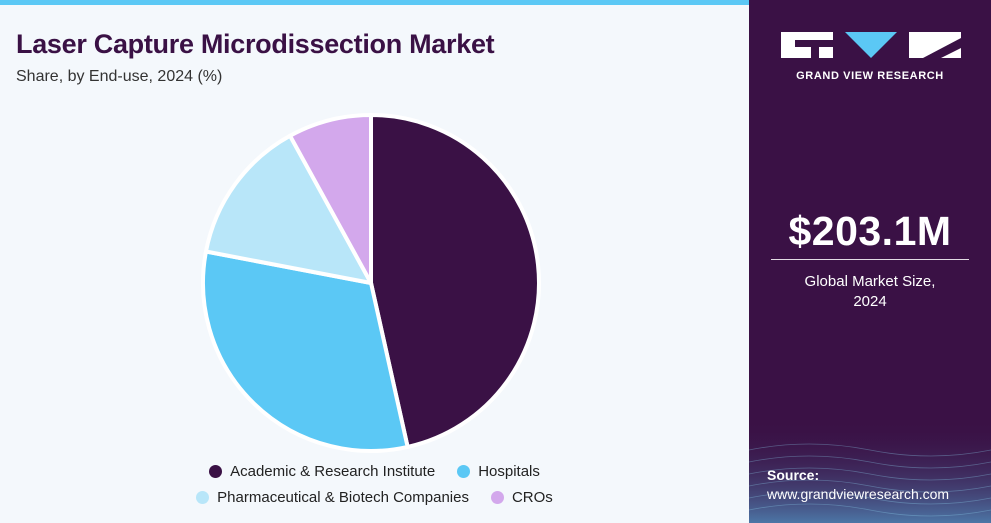 This screenshot has height=523, width=991. Describe the element at coordinates (455, 281) in the screenshot. I see `pie-slice-academic` at that location.